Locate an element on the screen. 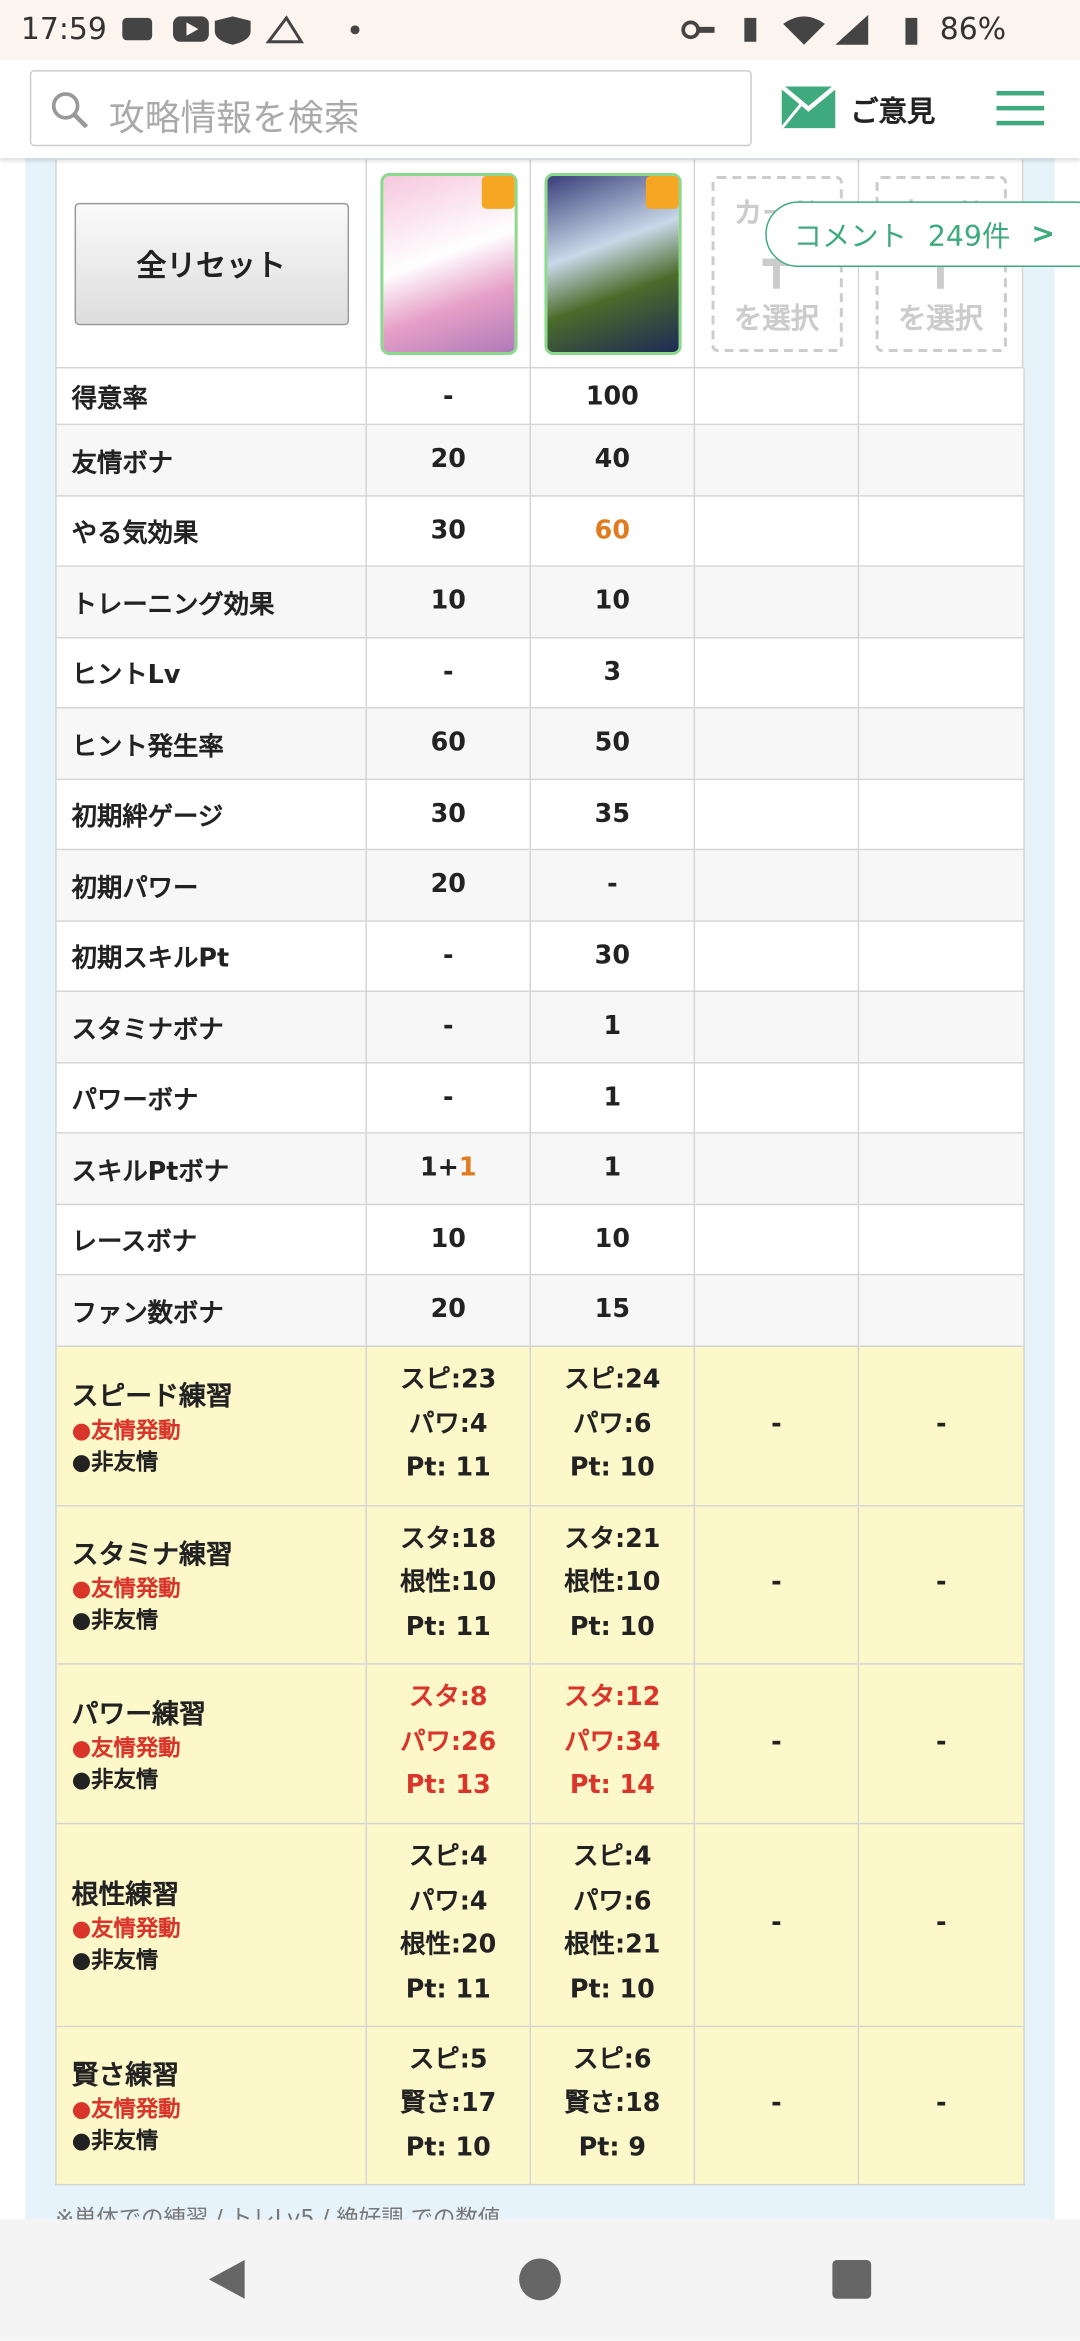 The image size is (1080, 2341). value-cell: 1 is located at coordinates (613, 1098).